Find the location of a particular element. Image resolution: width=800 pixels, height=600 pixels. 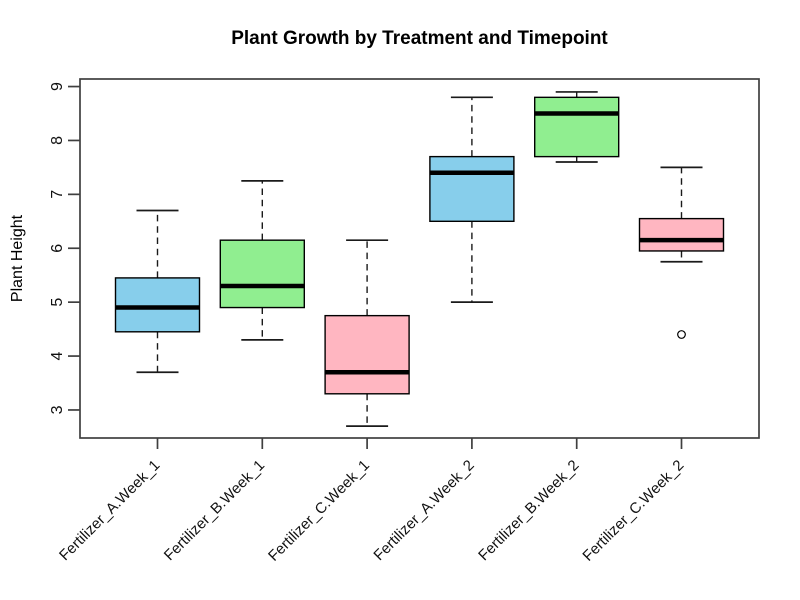

y-tick-label: 4 is located at coordinates (57, 356).